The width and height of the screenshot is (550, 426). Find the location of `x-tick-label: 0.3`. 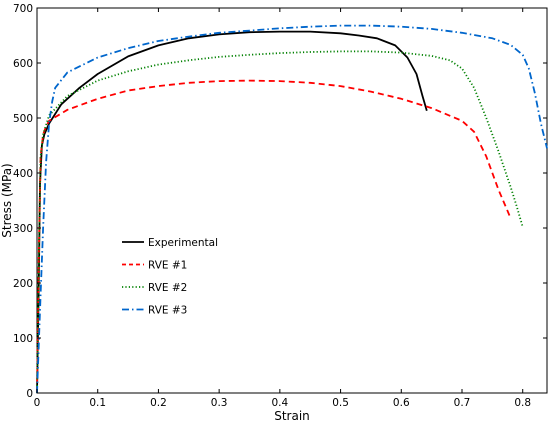

x-tick-label: 0.3 is located at coordinates (219, 403).